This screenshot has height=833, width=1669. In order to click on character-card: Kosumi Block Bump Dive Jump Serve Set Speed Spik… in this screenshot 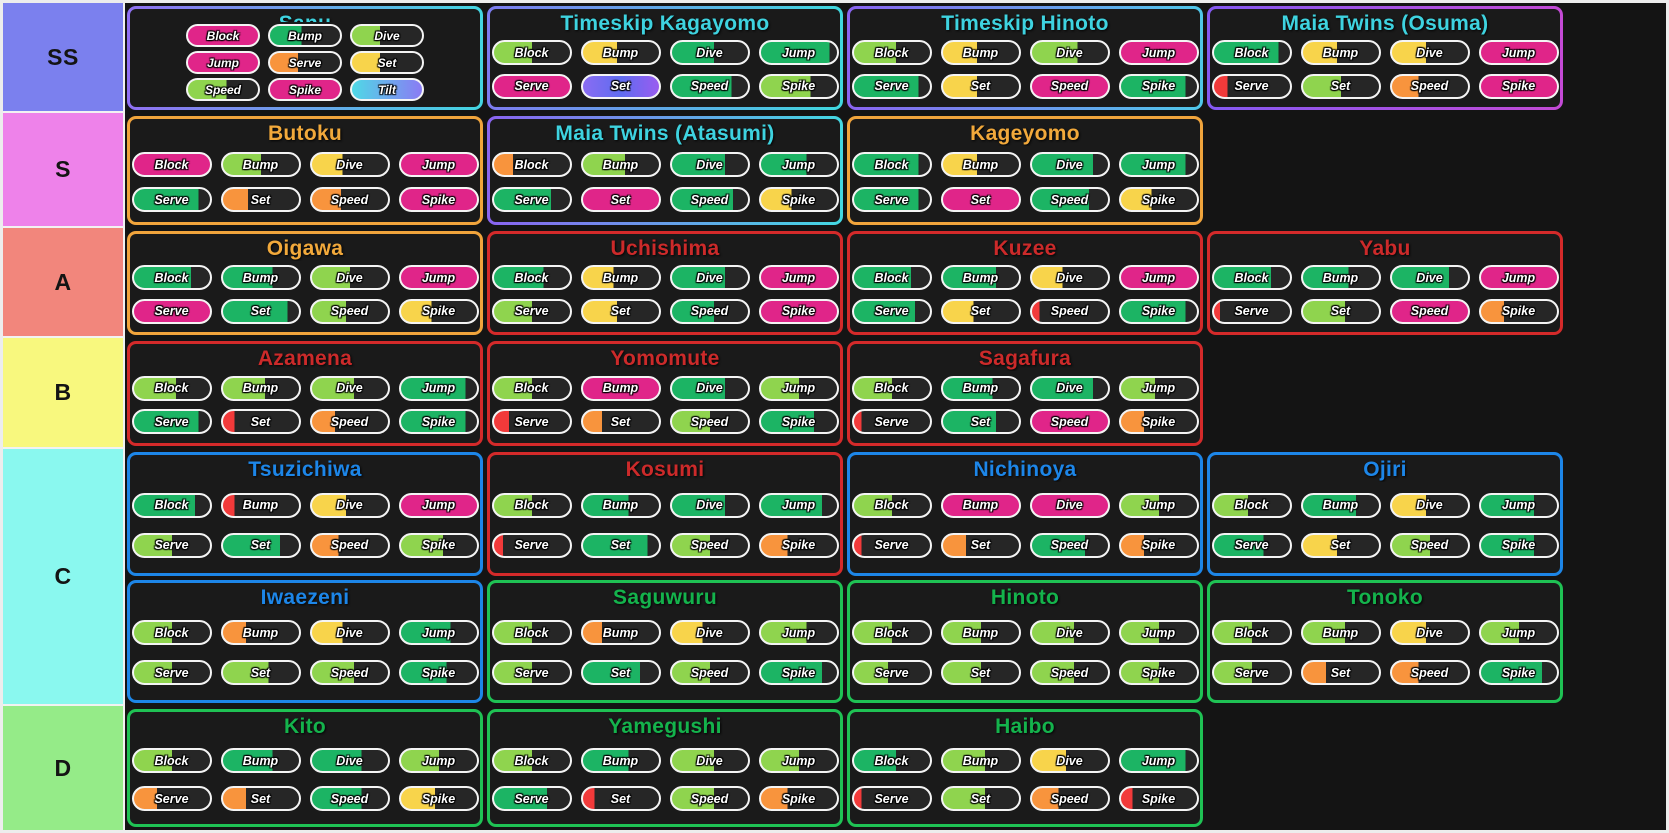, I will do `click(665, 514)`.